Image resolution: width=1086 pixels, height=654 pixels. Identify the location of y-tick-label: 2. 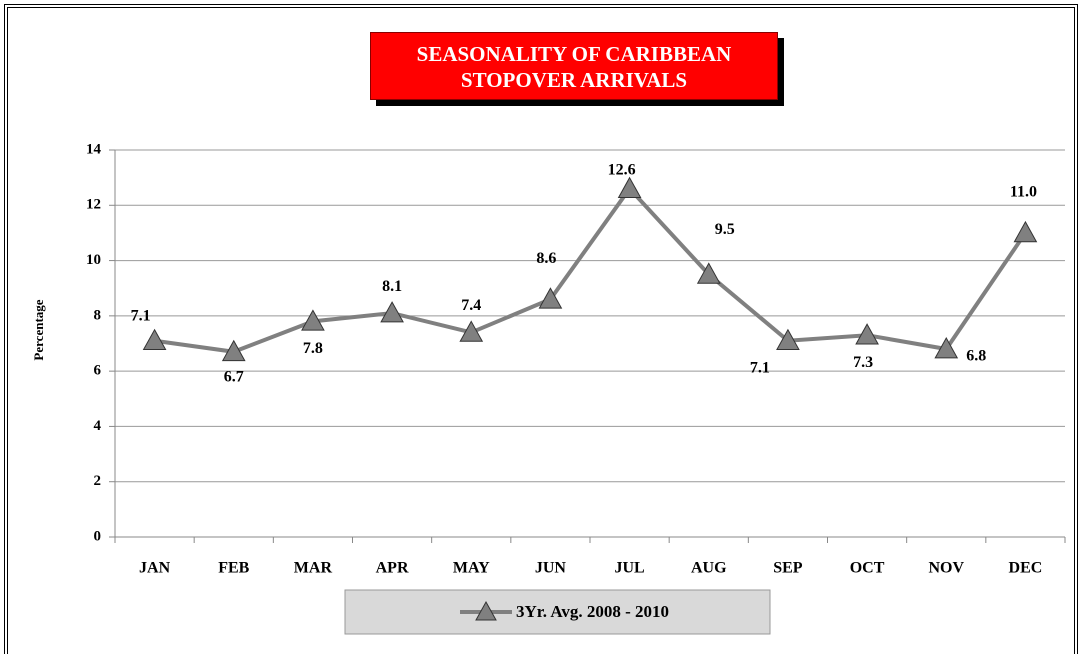
(98, 481).